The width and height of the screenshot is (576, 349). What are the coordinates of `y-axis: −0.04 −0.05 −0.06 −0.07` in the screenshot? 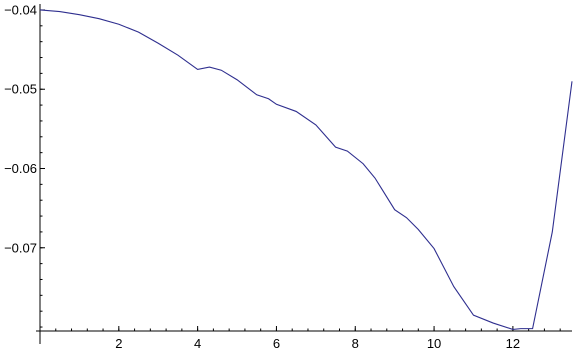 It's located at (24, 173).